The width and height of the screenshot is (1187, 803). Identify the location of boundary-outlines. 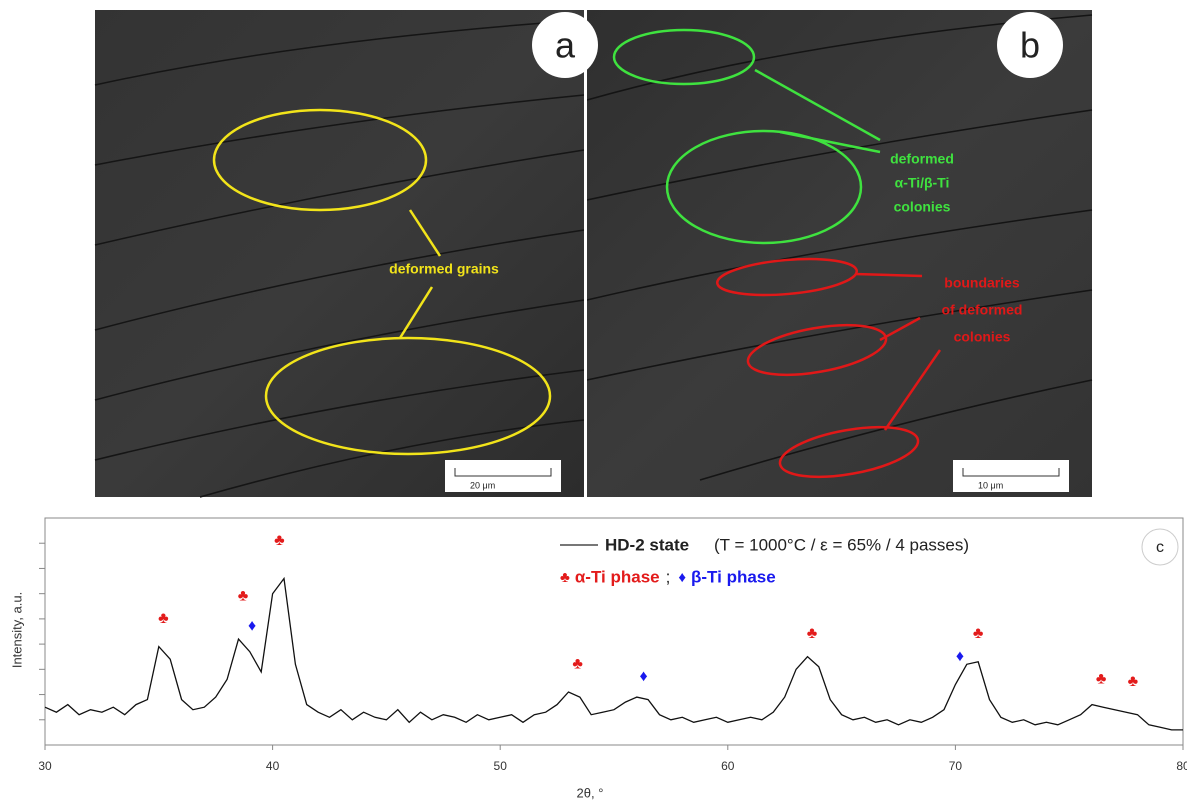
(829, 368).